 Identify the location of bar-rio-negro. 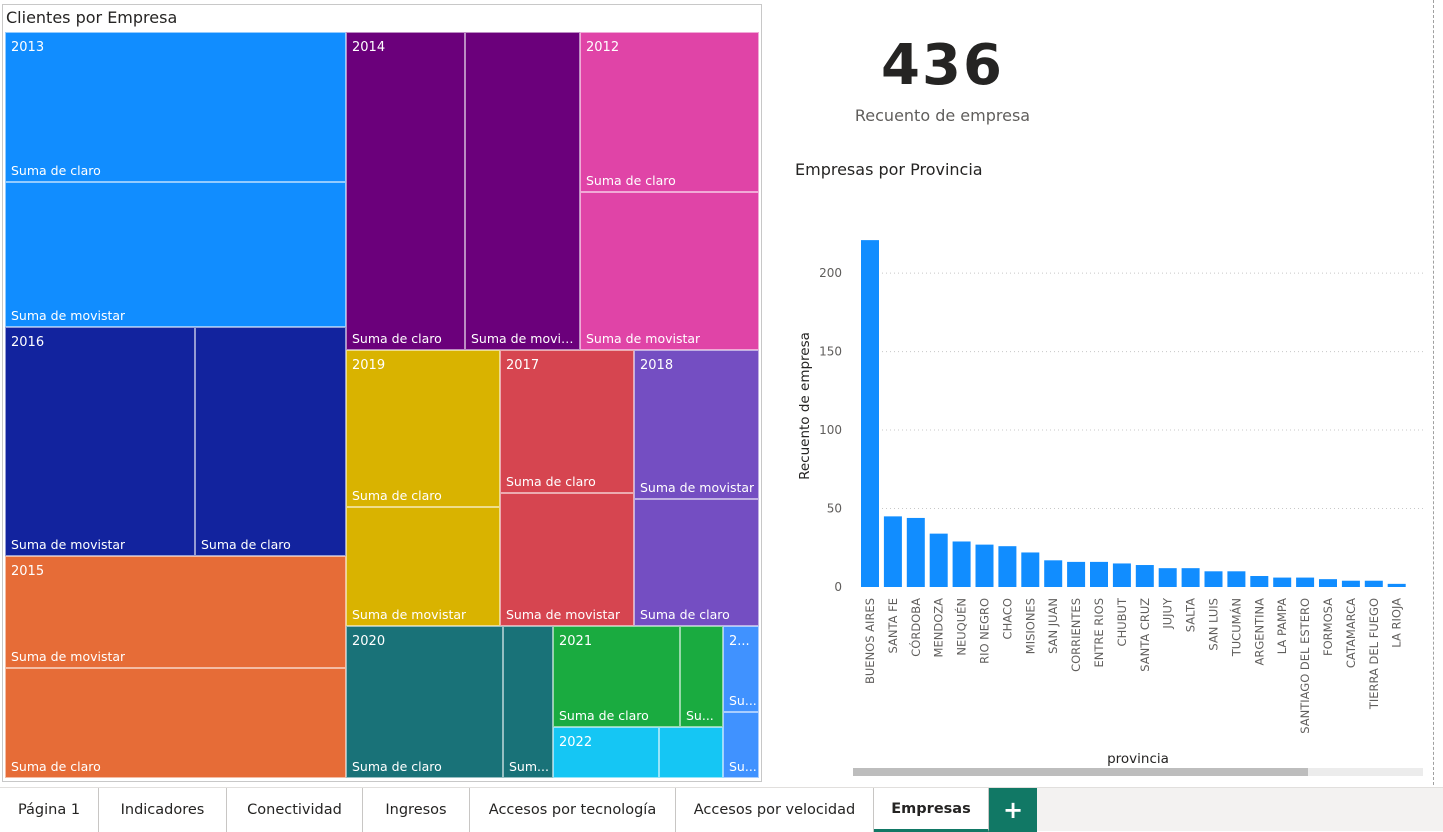
(984, 565).